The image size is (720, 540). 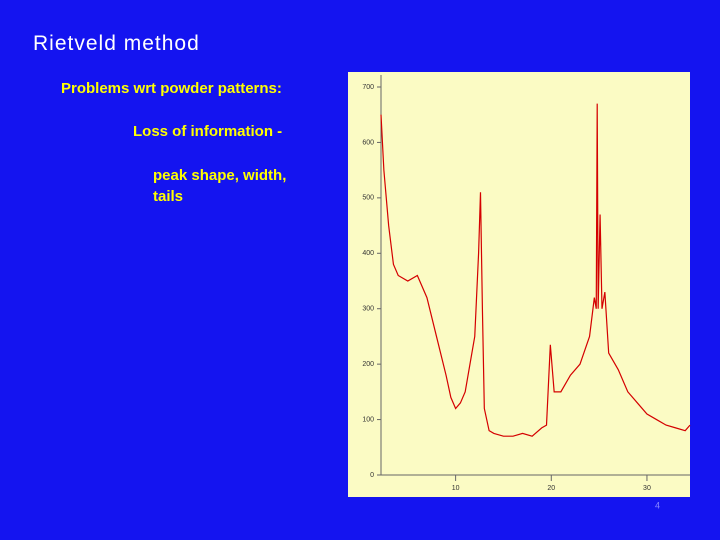 What do you see at coordinates (368, 419) in the screenshot?
I see `y-tick-label: 100` at bounding box center [368, 419].